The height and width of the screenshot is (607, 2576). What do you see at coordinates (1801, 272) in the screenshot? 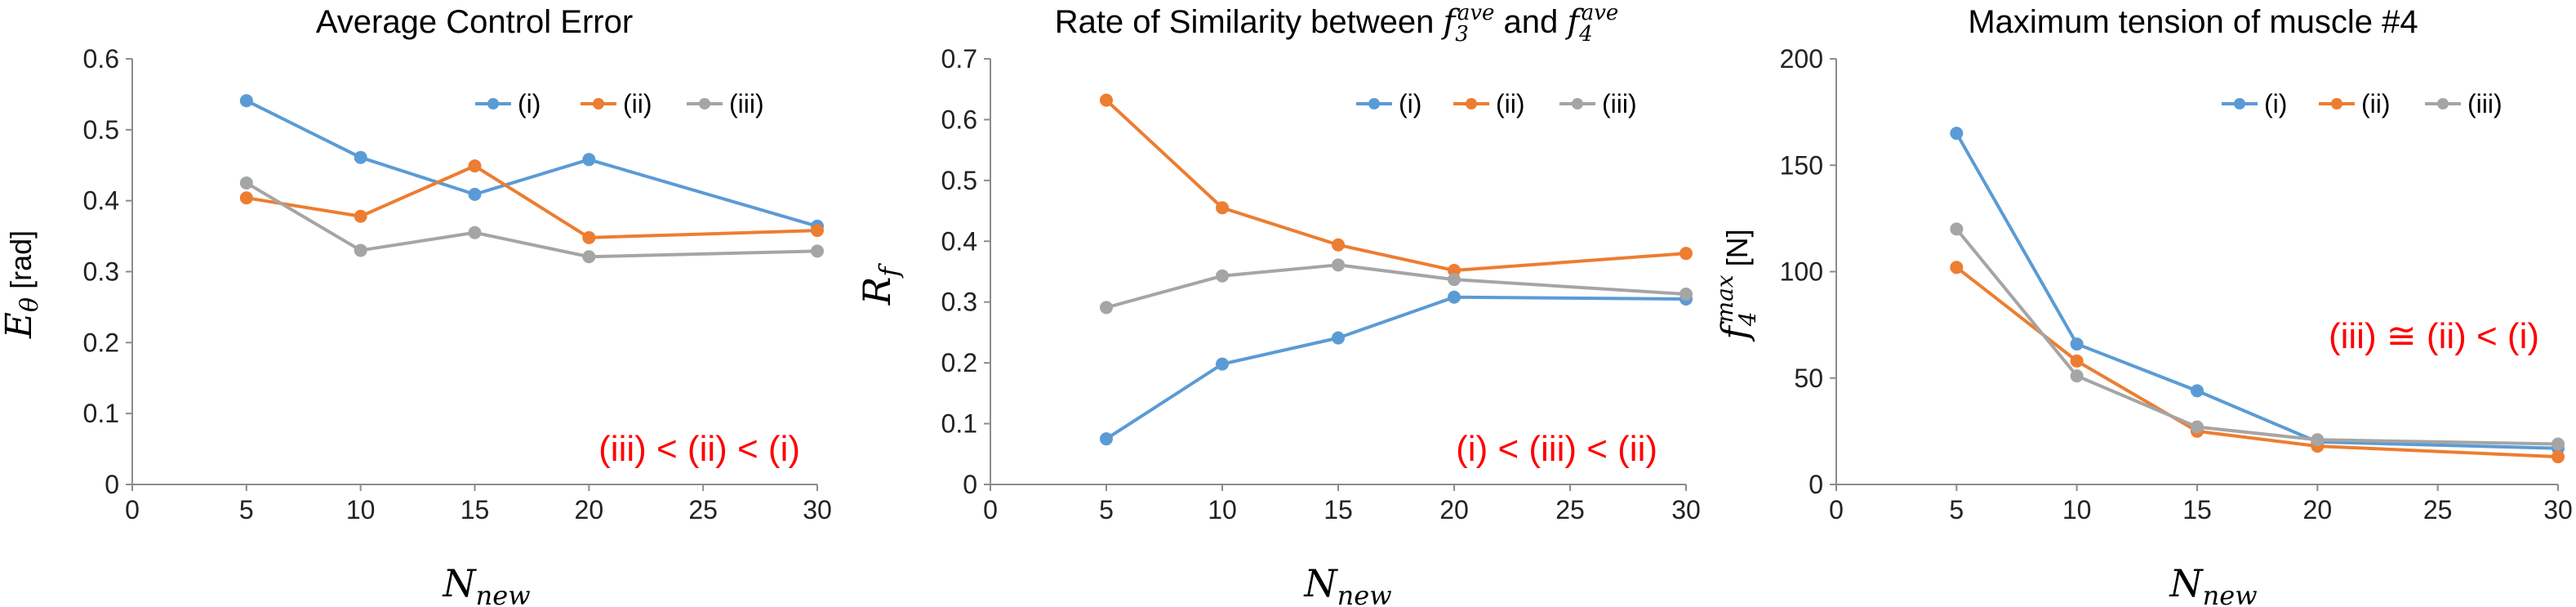
I see `y-tick-label: 100` at bounding box center [1801, 272].